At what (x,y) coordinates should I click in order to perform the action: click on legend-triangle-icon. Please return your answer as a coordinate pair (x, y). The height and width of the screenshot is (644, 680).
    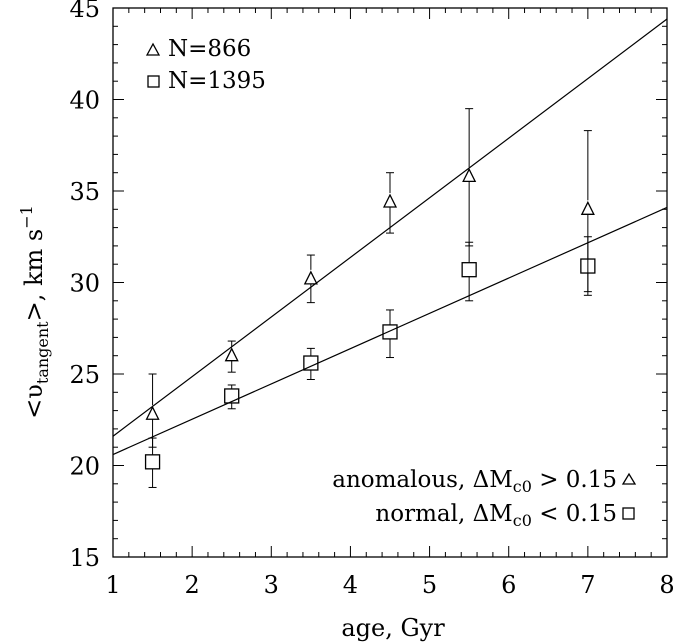
    Looking at the image, I should click on (153, 49).